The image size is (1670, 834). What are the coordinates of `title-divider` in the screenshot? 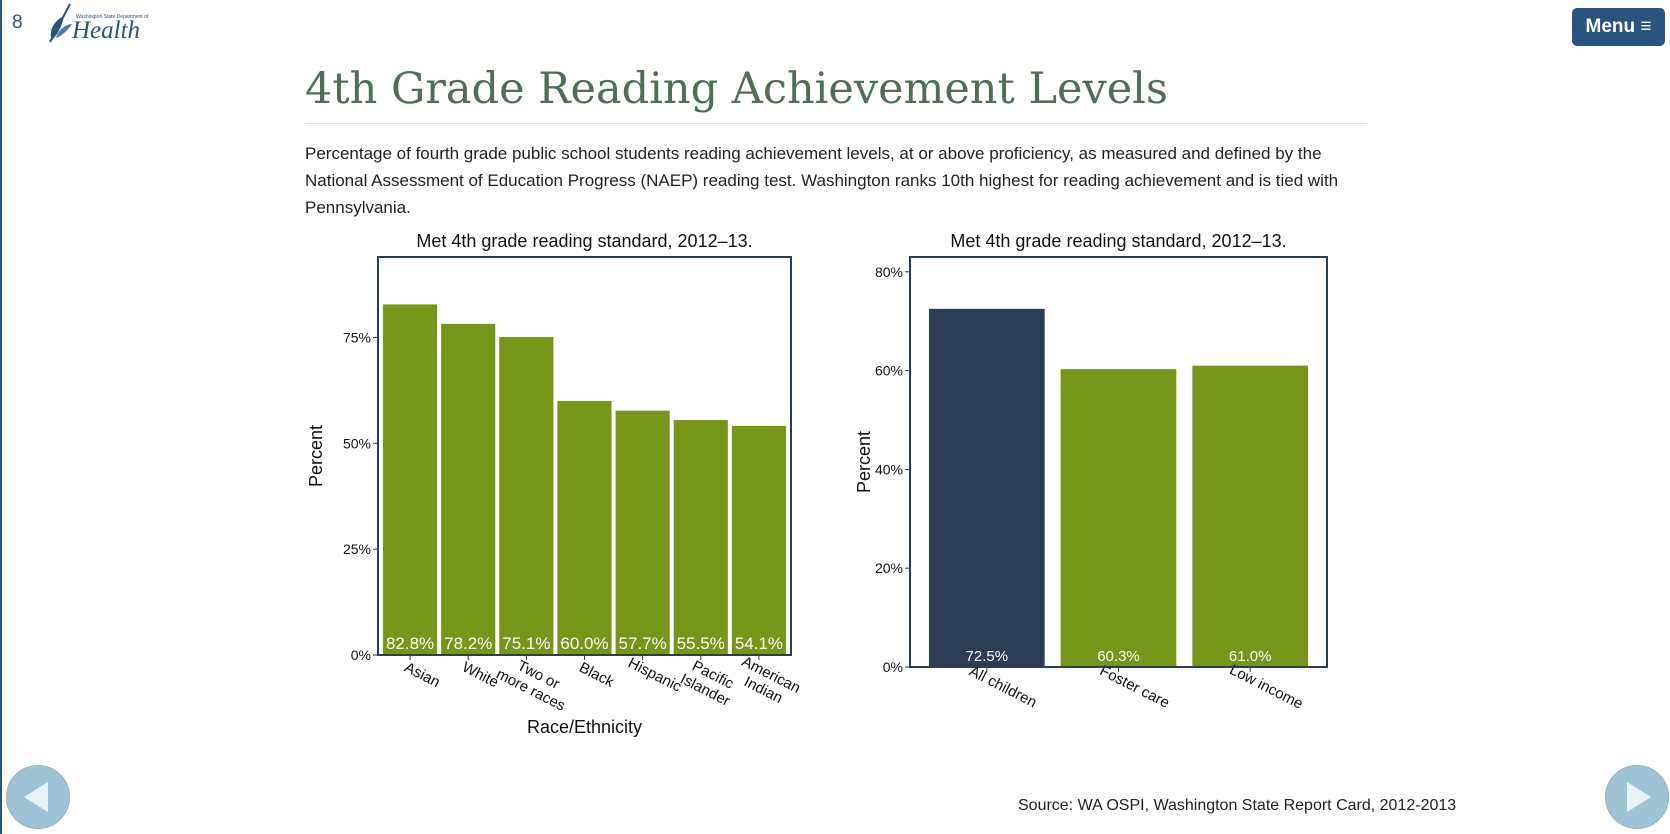 It's located at (836, 123).